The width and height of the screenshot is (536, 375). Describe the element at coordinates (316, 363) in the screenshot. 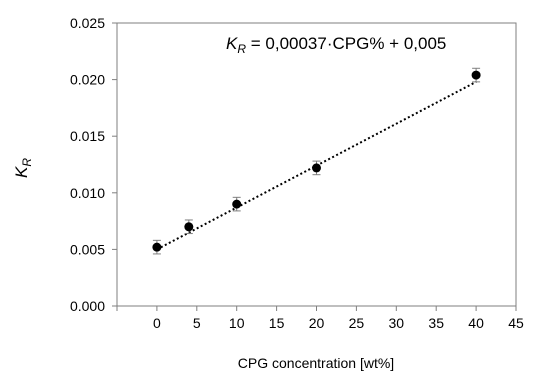

I see `x-axis-label: CPG concentration [wt%]` at that location.